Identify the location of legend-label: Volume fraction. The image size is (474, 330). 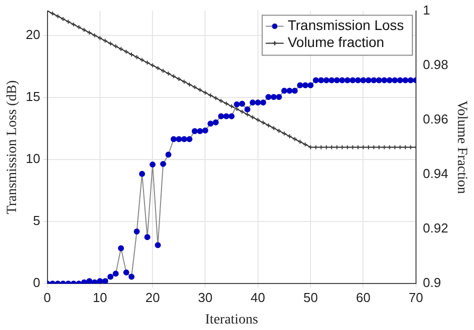
(336, 42).